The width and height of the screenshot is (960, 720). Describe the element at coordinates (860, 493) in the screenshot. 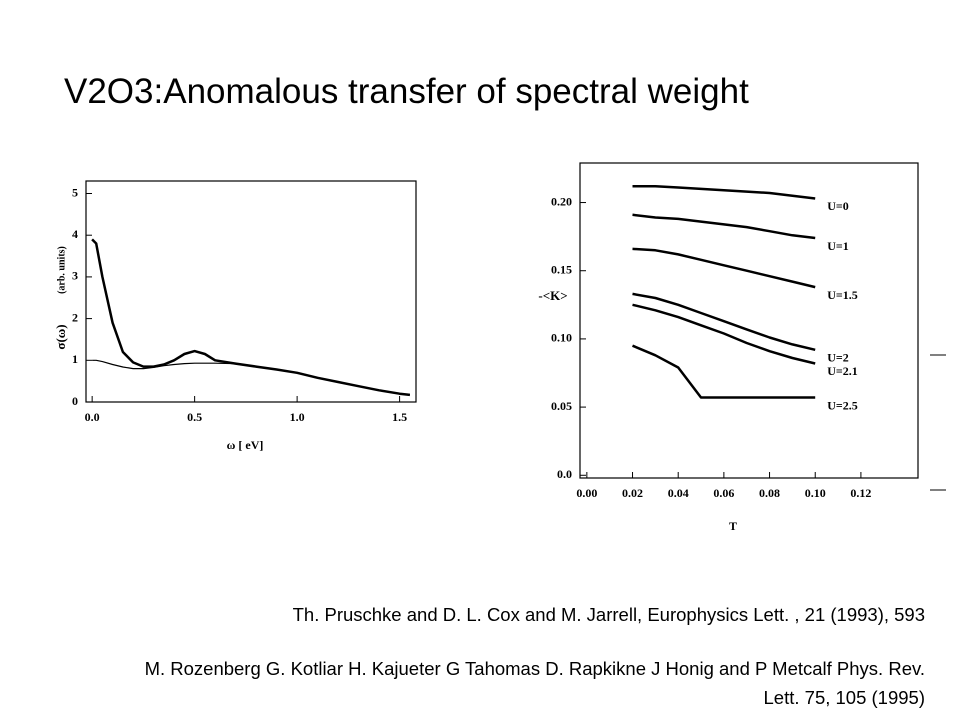

I see `x-tick-label: 0.12` at that location.